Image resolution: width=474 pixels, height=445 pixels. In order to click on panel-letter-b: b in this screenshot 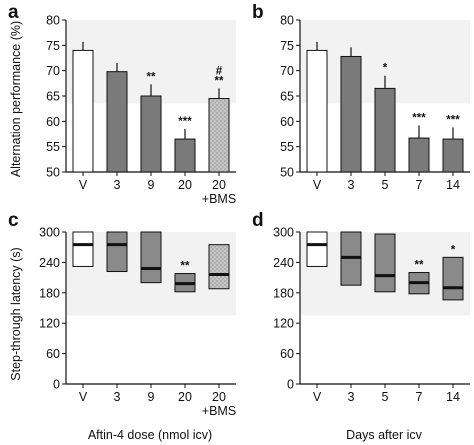, I will do `click(258, 12)`.